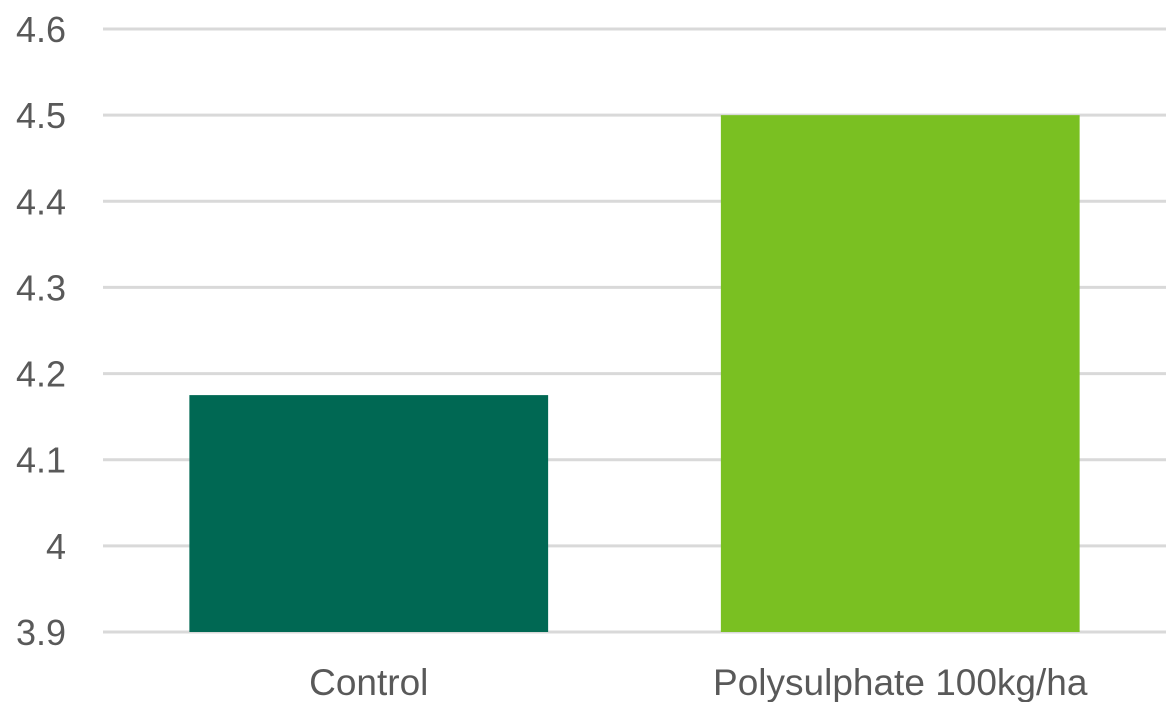  Describe the element at coordinates (900, 682) in the screenshot. I see `x-category-label: Polysulphate 100kg/ha` at that location.